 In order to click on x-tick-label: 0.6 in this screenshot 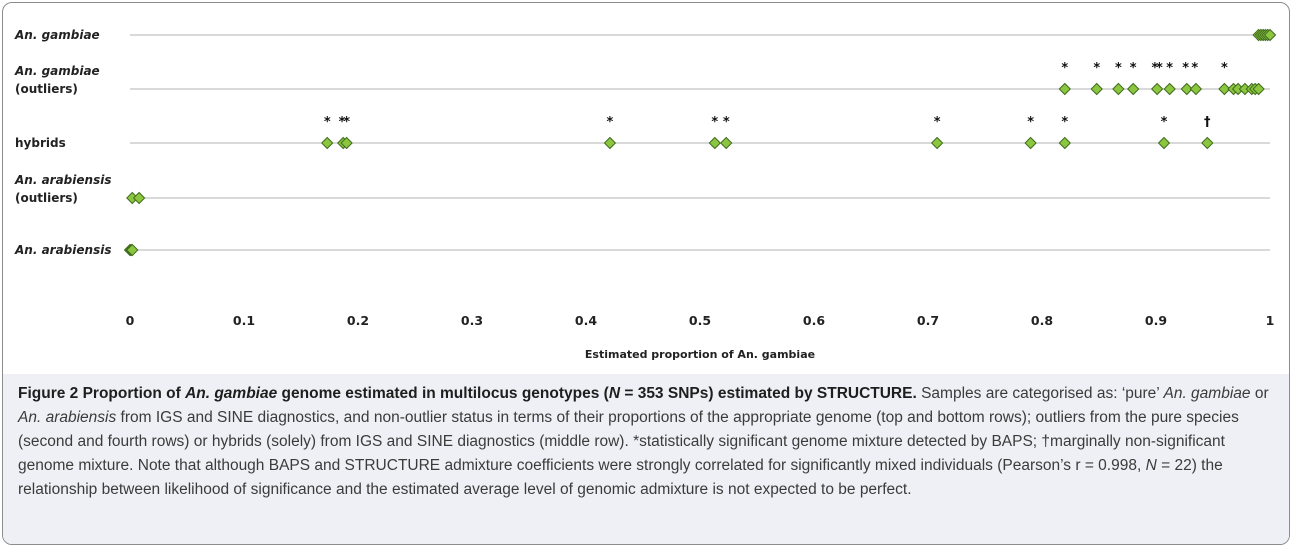, I will do `click(814, 320)`.